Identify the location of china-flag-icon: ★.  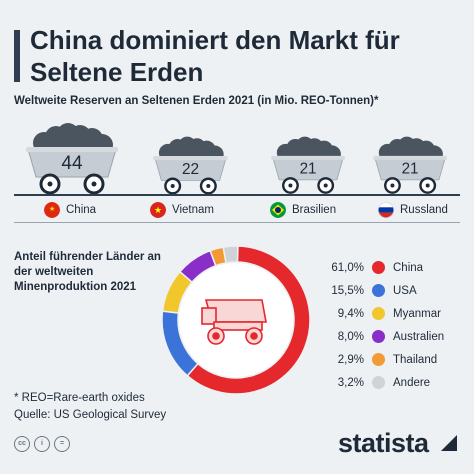
(52, 210).